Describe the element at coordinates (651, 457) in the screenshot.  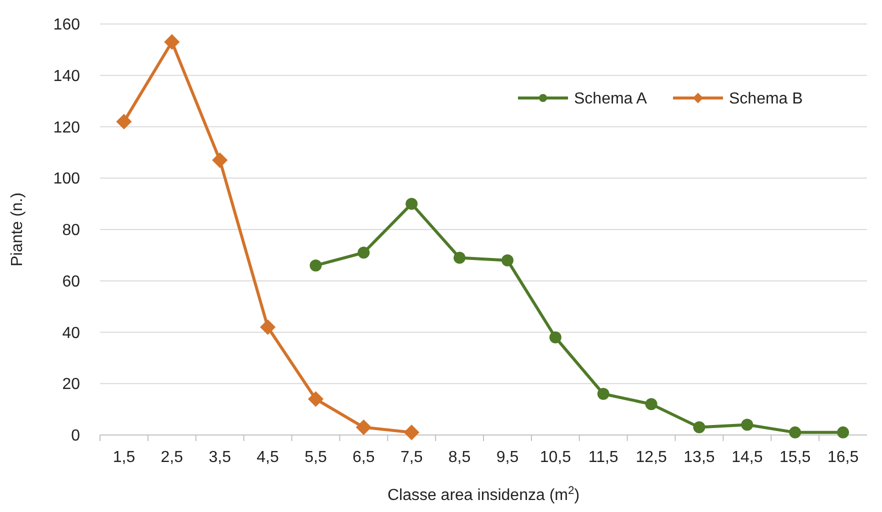
I see `x-tick-label: 12,5` at that location.